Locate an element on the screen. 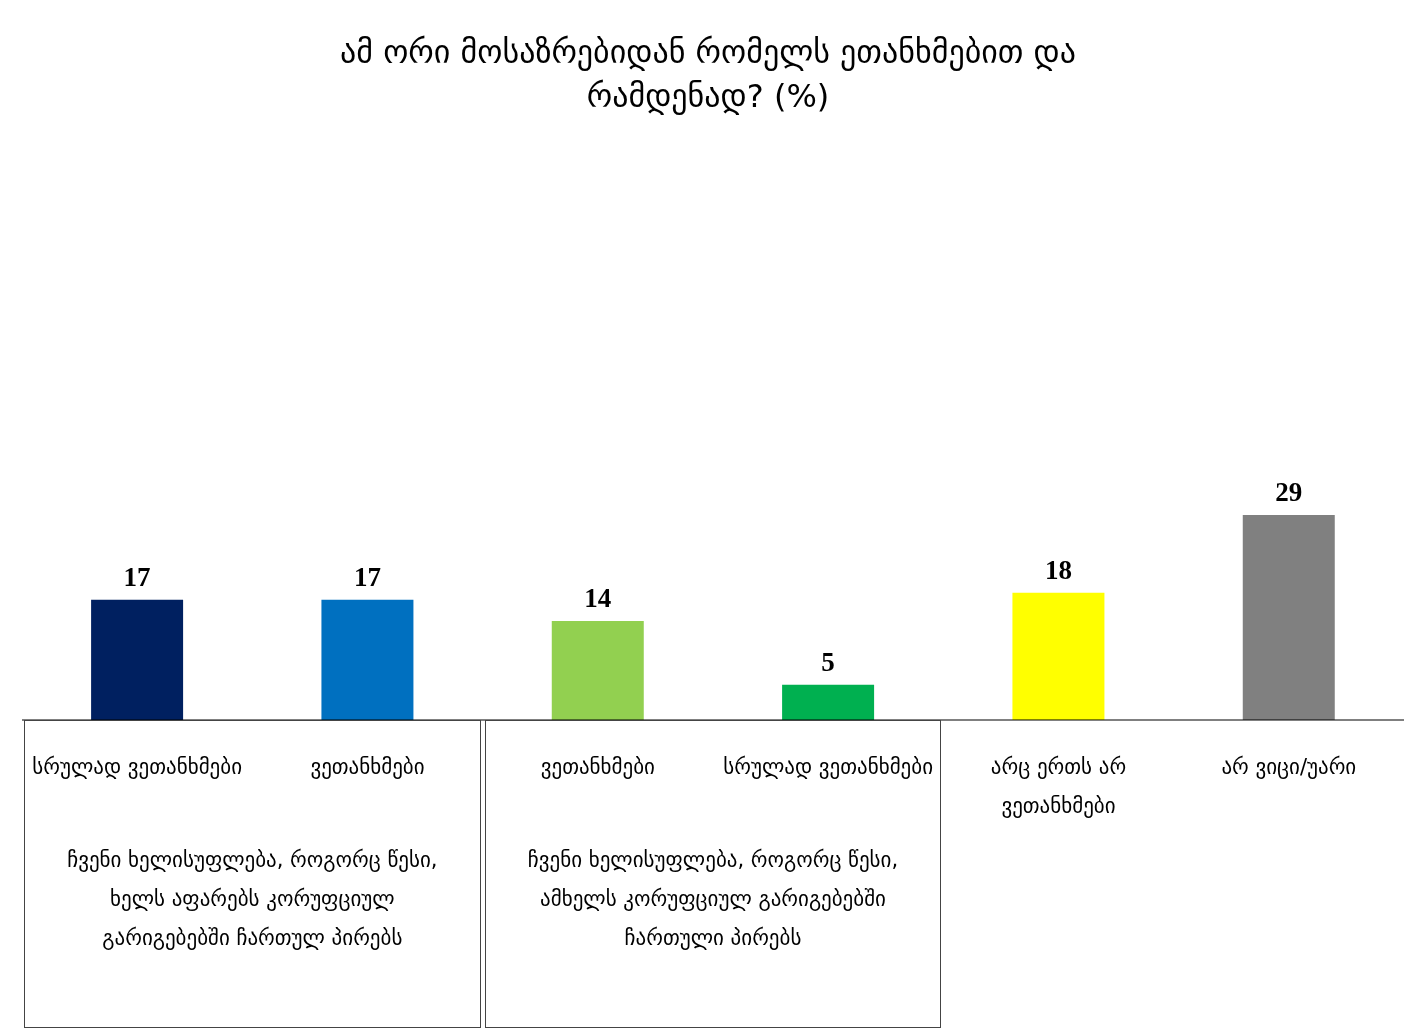 The width and height of the screenshot is (1419, 1031). x-tick-label: არც ერთს არ ვეთანხმები is located at coordinates (1058, 787).